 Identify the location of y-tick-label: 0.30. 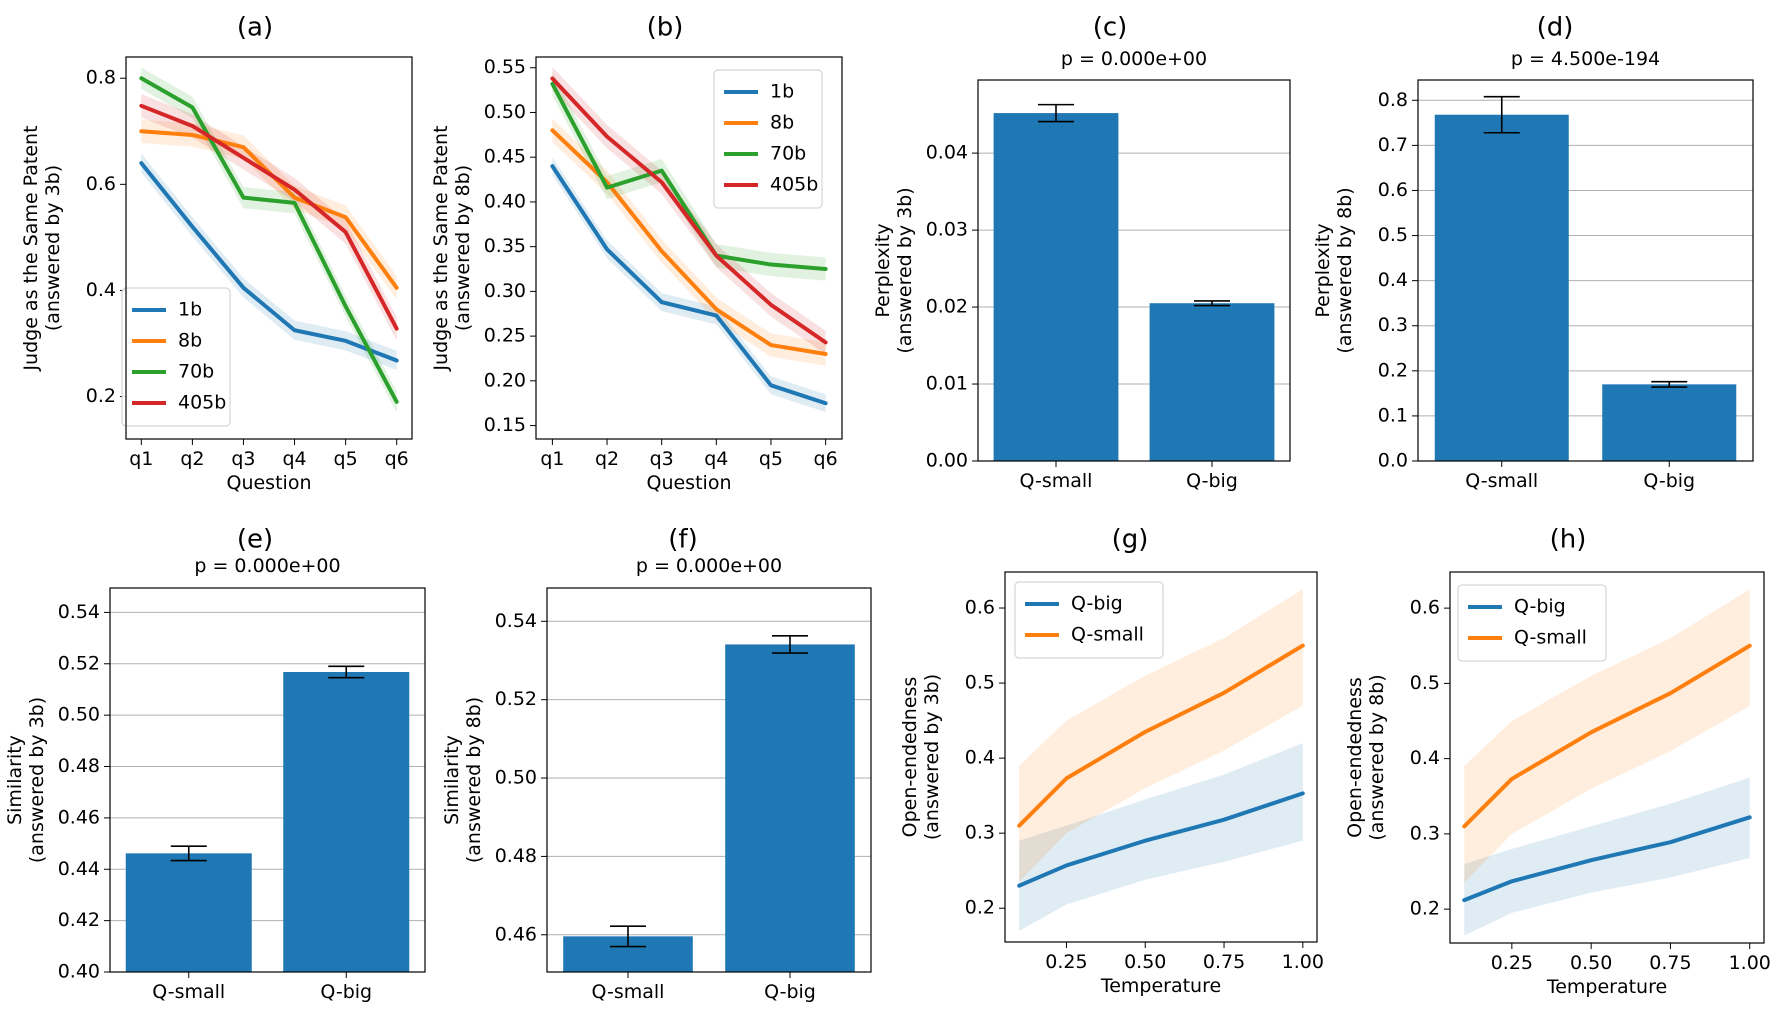
(505, 291).